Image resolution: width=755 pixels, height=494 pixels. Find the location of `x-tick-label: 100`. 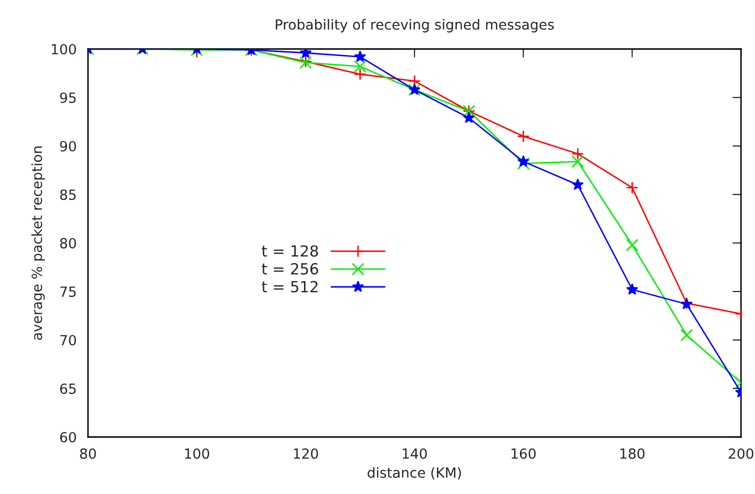

x-tick-label: 100 is located at coordinates (197, 453).